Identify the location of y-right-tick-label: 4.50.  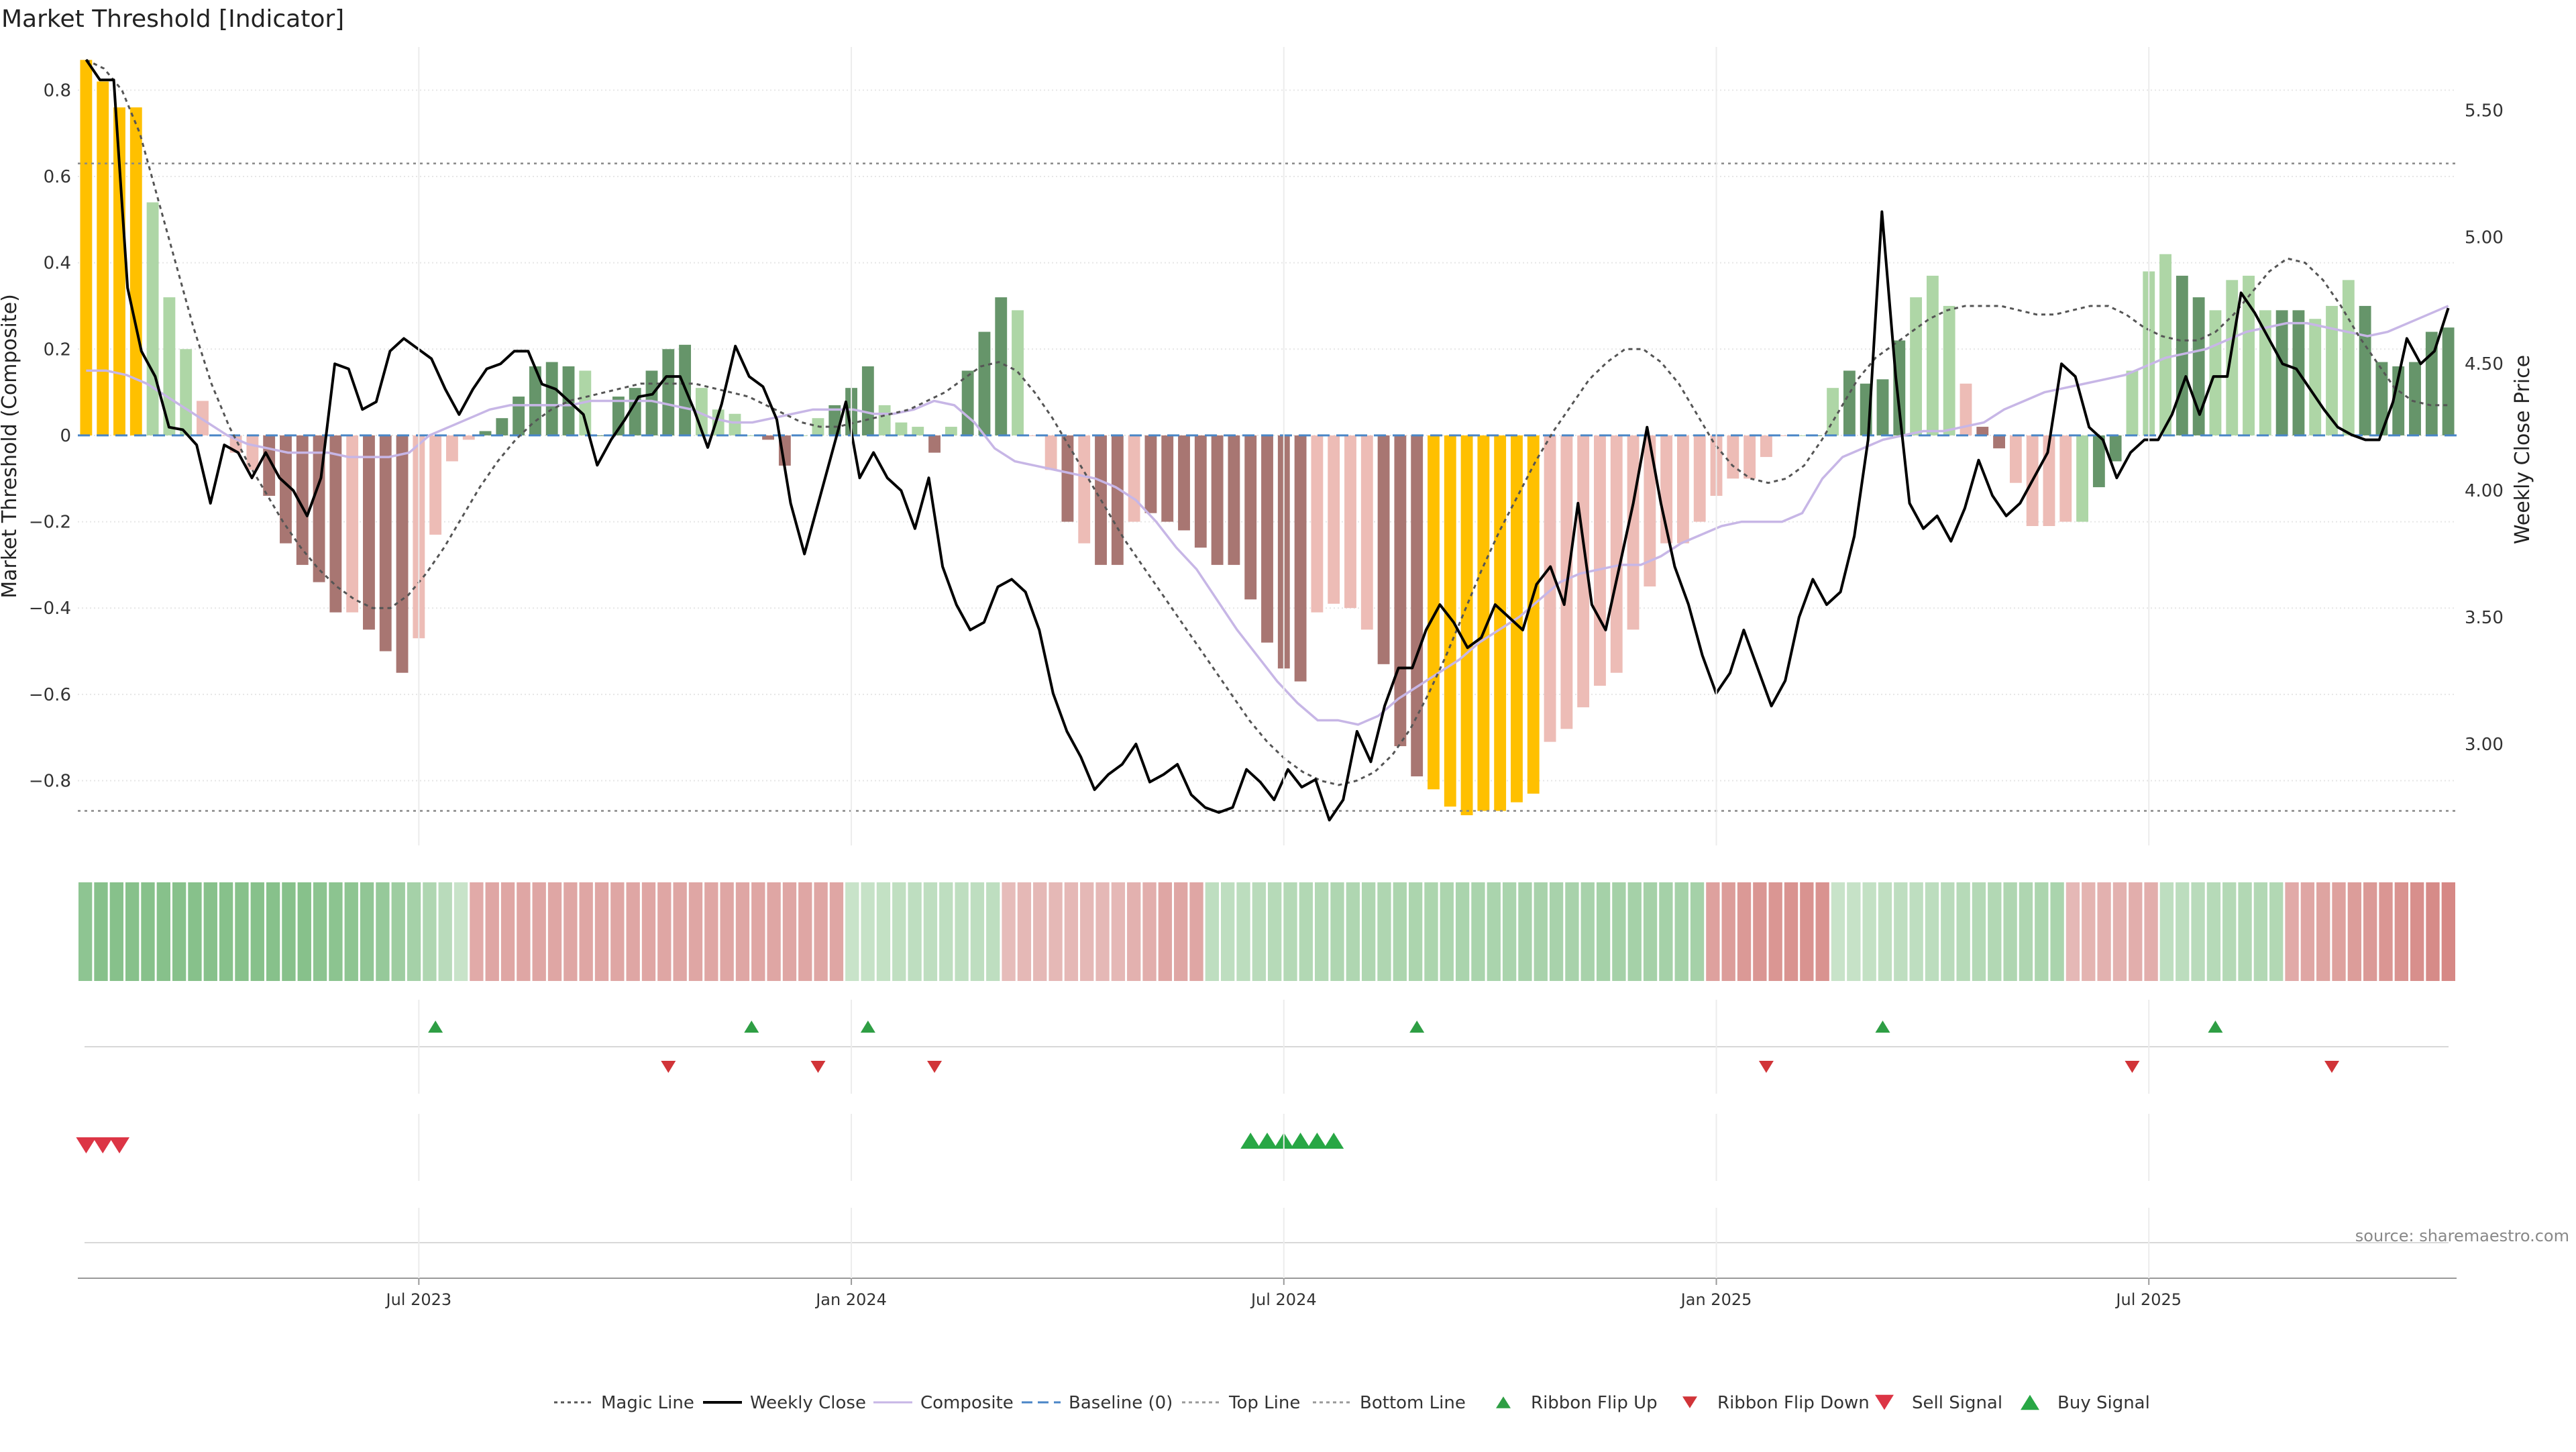
(2484, 364).